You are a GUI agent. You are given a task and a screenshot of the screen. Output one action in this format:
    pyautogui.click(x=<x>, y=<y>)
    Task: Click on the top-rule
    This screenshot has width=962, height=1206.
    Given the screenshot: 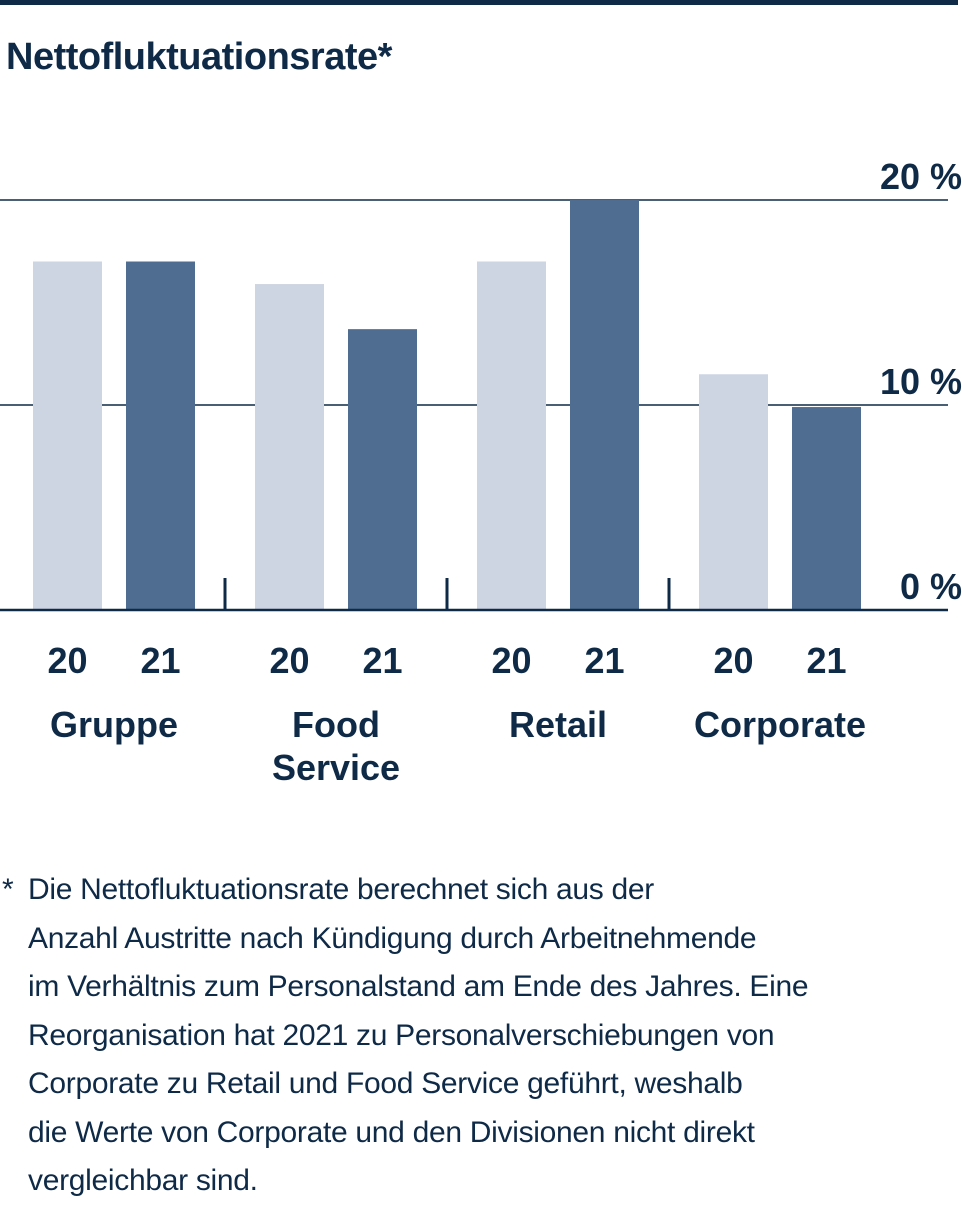 What is the action you would take?
    pyautogui.click(x=479, y=2)
    